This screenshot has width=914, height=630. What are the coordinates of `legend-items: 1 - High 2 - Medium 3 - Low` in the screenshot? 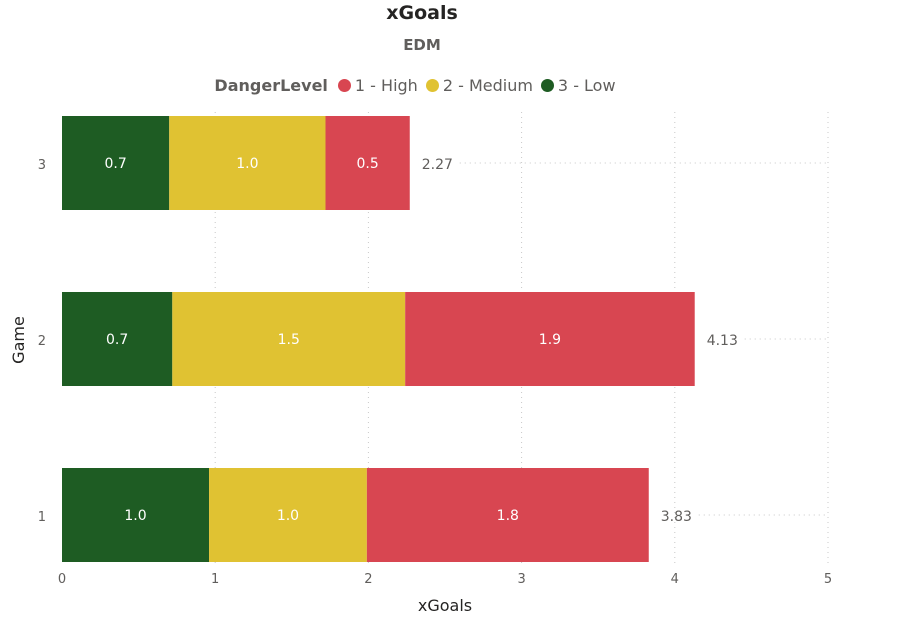 It's located at (480, 85).